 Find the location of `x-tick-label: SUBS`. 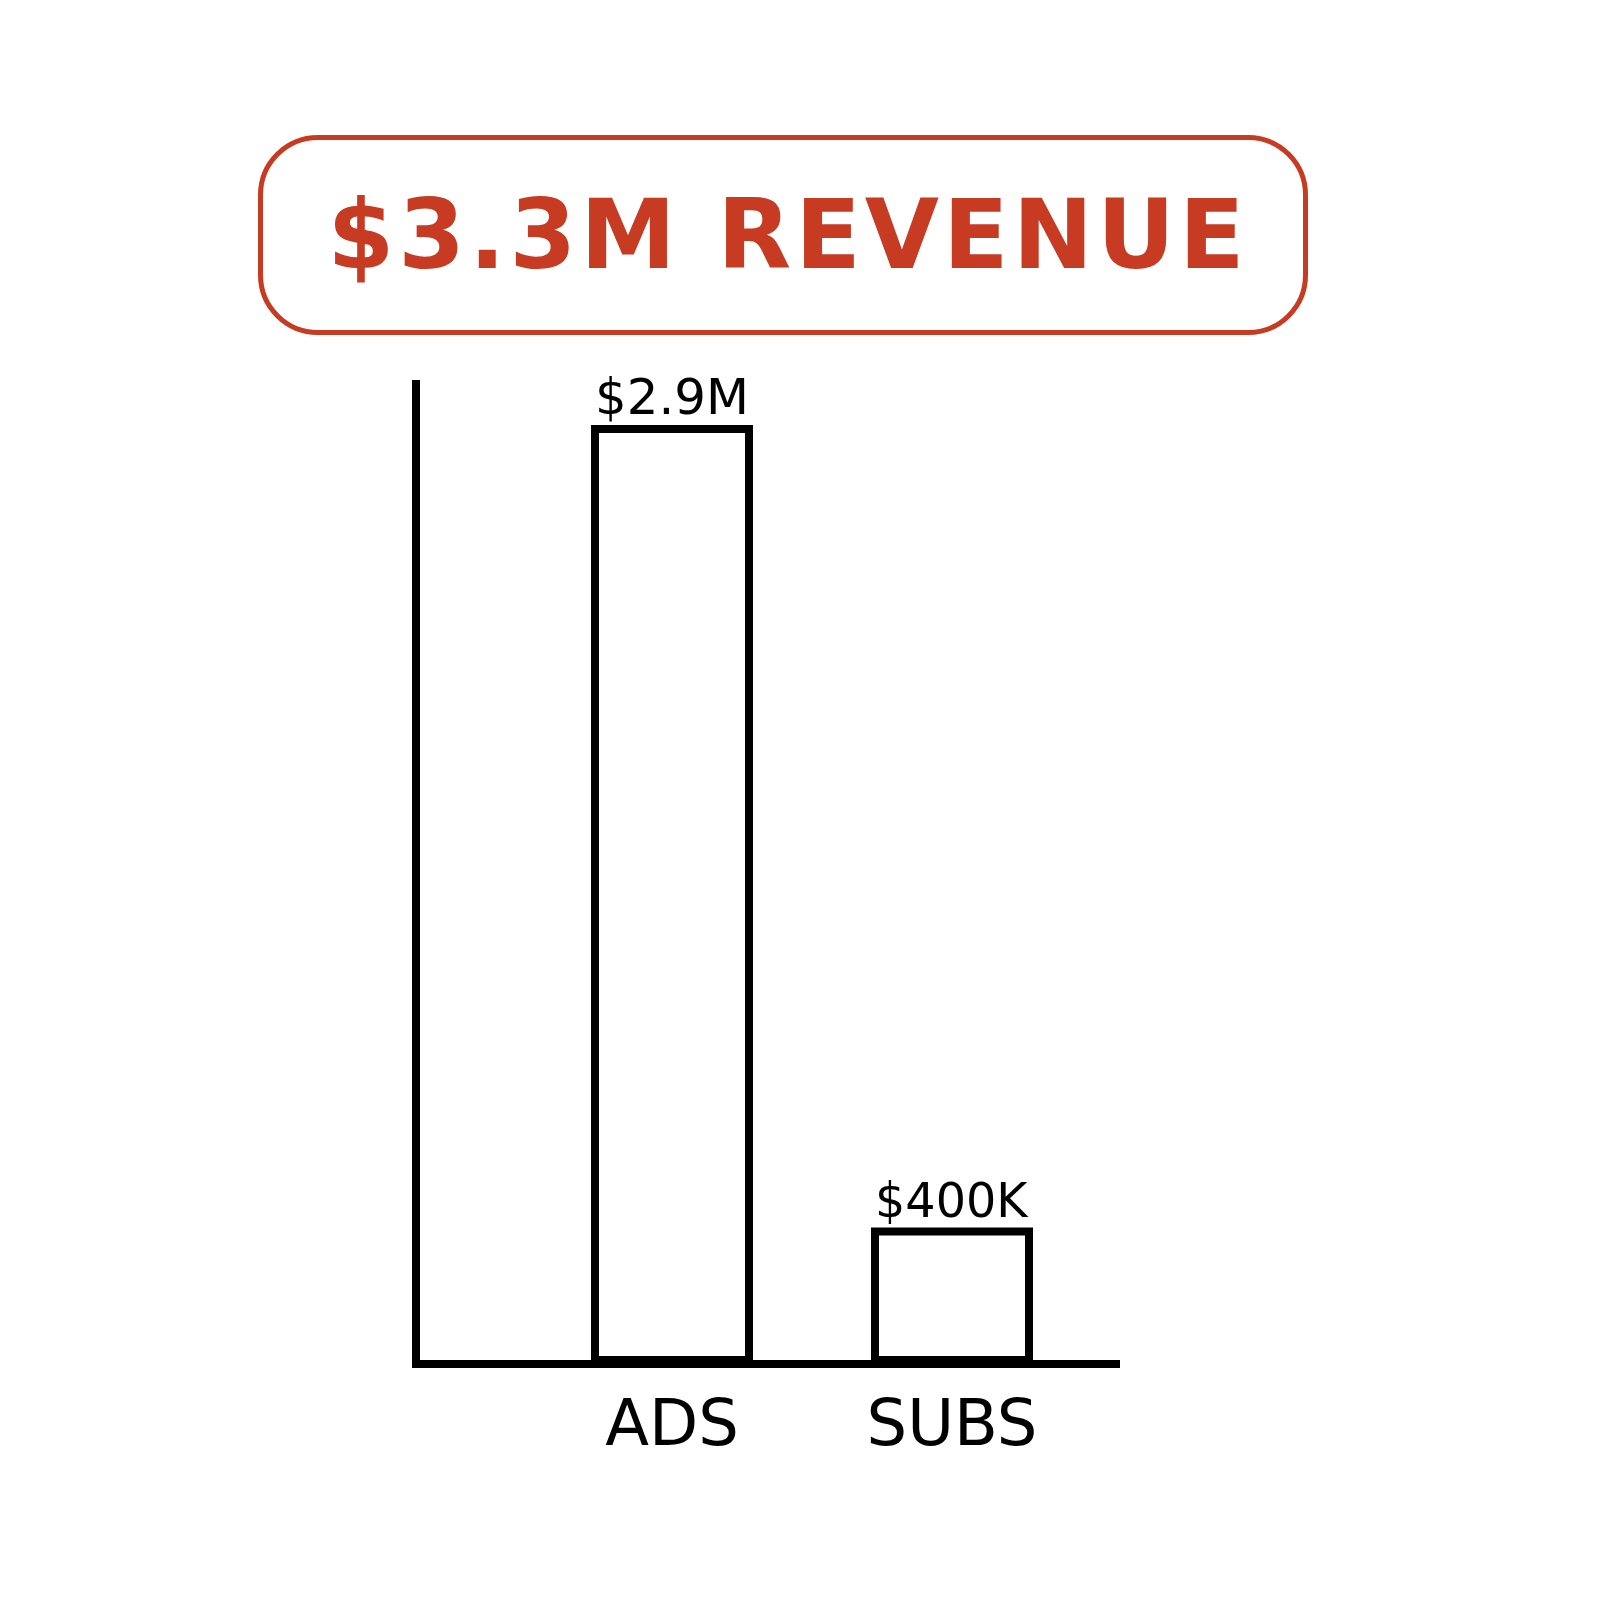

x-tick-label: SUBS is located at coordinates (952, 1422).